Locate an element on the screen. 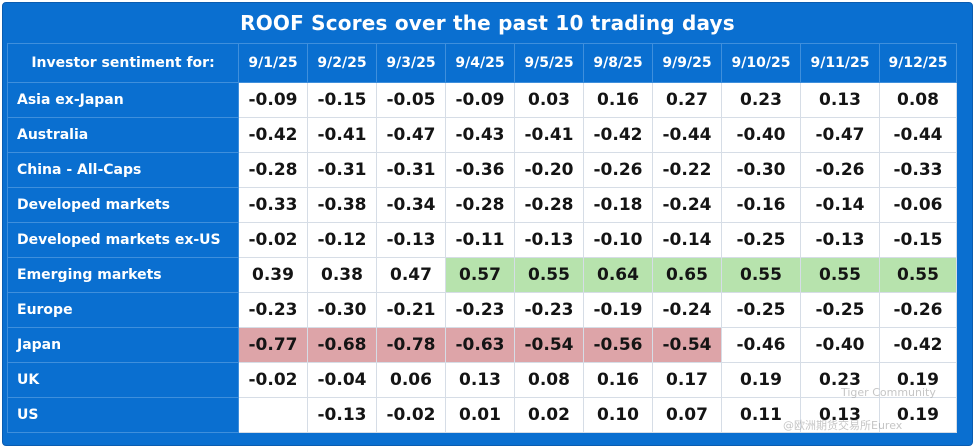 The image size is (975, 448). column-header: 9/1/25 is located at coordinates (273, 63).